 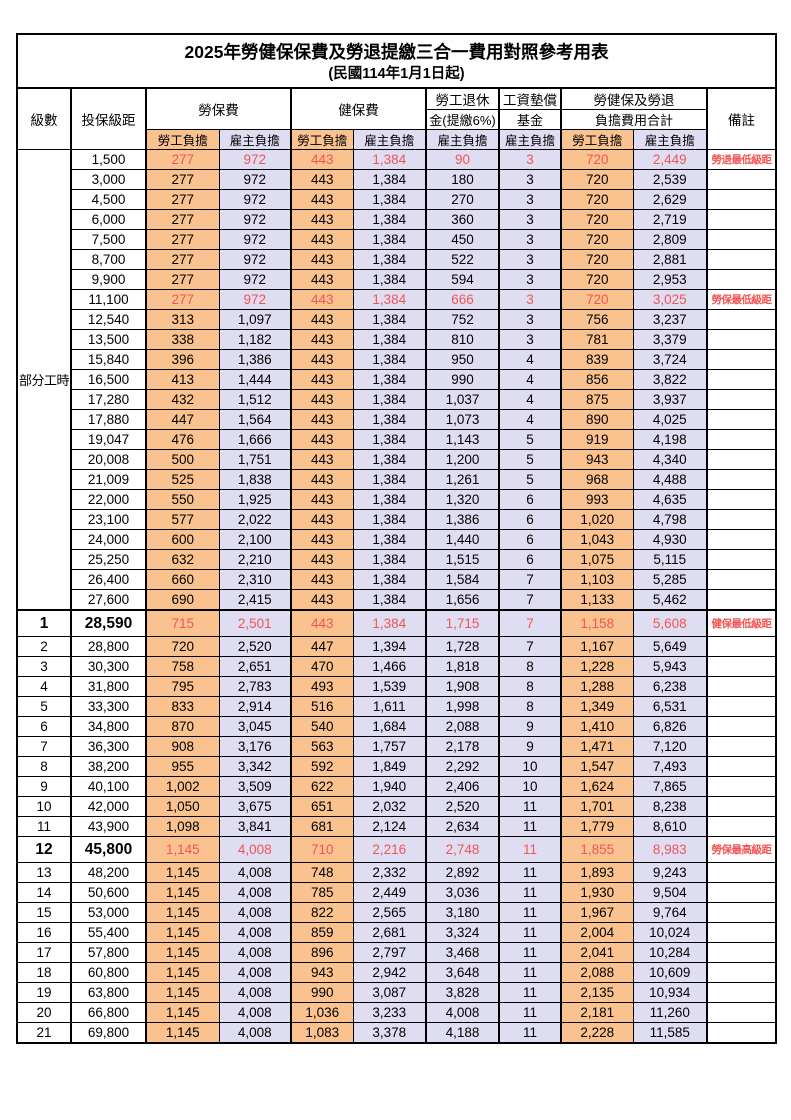 I want to click on value-cell: 1,043, so click(x=597, y=539).